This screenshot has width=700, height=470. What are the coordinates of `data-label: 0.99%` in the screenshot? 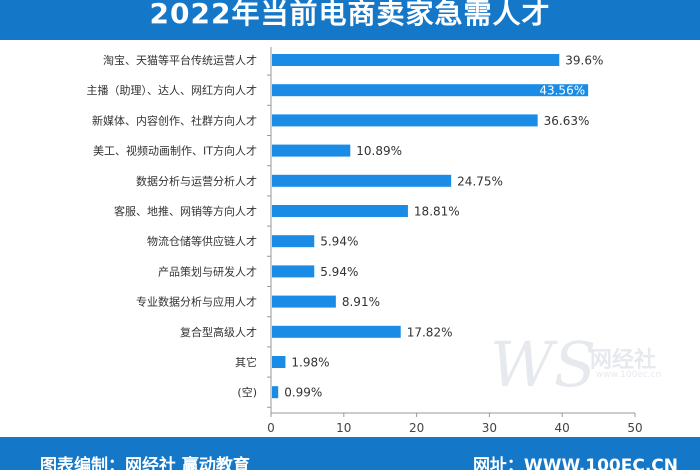 It's located at (303, 393).